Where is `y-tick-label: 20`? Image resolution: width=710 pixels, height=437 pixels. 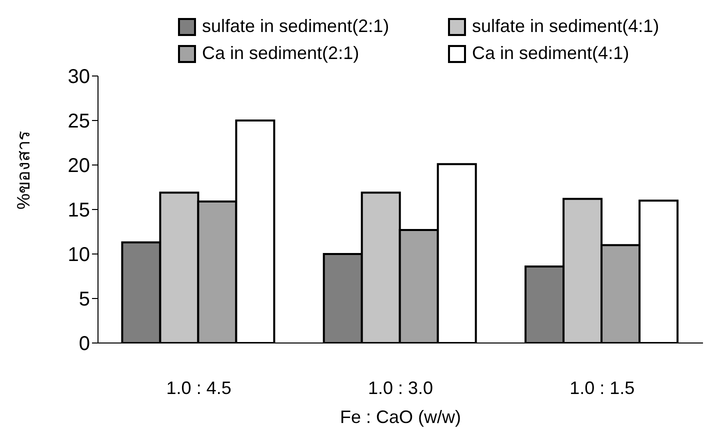
y-tick-label: 20 is located at coordinates (79, 166).